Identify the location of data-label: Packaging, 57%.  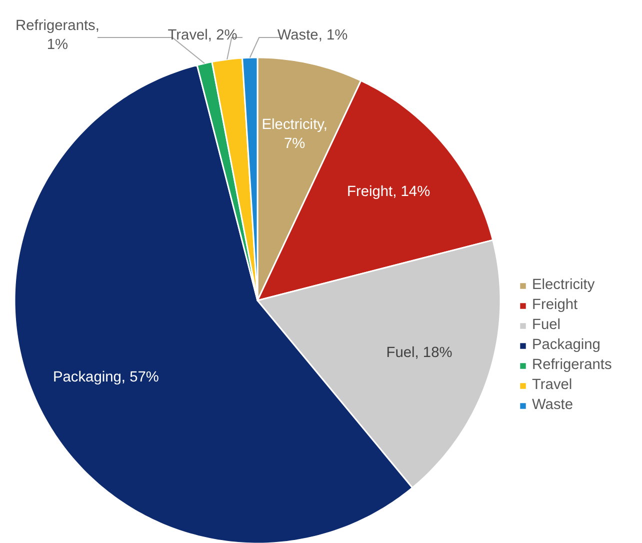
(105, 378).